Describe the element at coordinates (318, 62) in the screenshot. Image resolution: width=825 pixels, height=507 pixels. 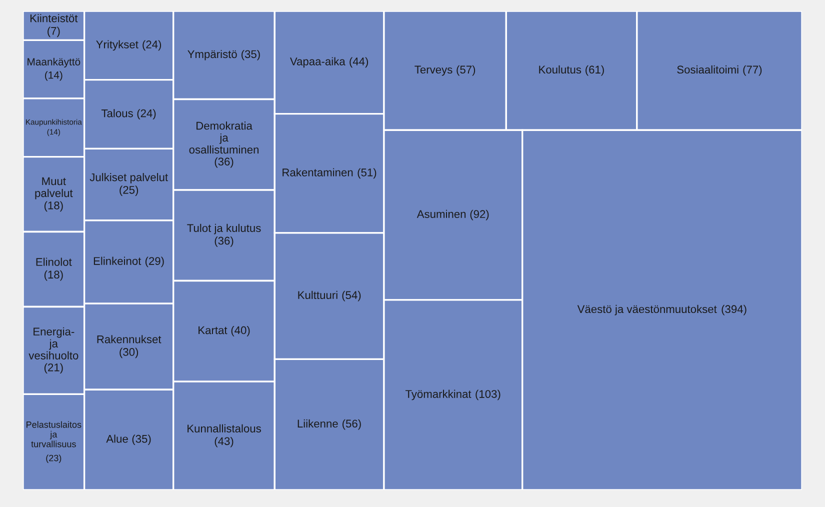
I see `category-label: Vapaa-aika` at that location.